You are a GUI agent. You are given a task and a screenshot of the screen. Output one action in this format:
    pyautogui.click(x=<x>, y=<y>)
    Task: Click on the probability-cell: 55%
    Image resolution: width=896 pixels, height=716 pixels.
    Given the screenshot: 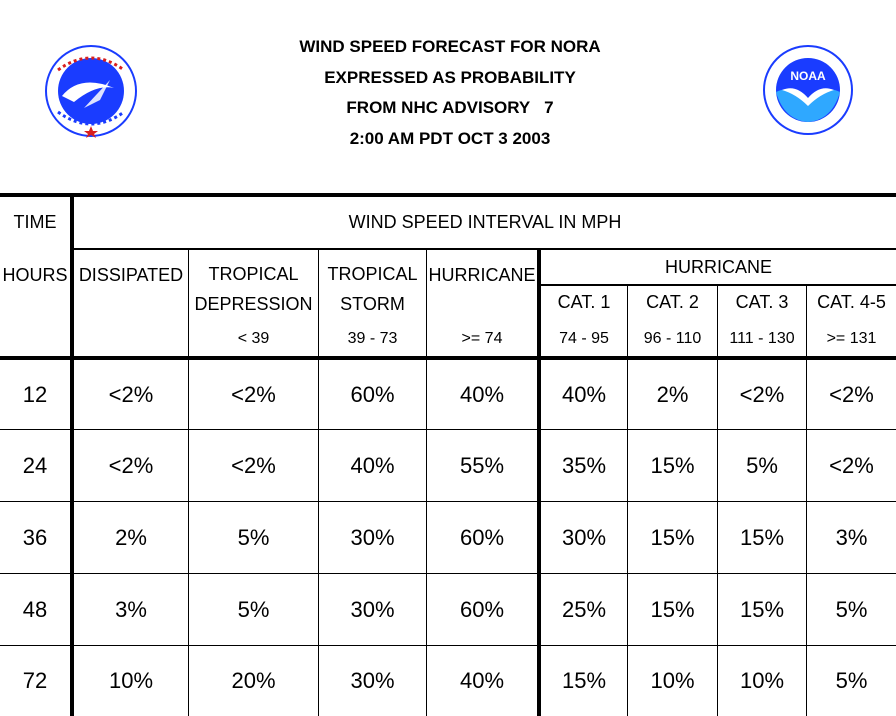 What is the action you would take?
    pyautogui.click(x=482, y=465)
    